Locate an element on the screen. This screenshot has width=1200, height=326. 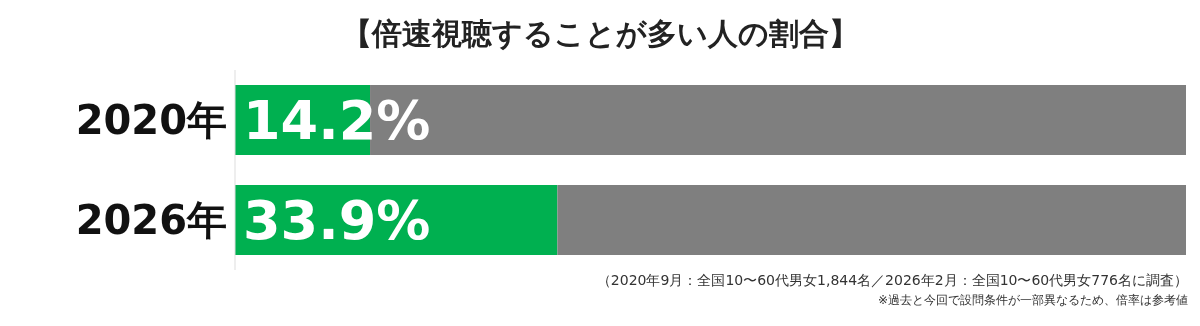
chart-title: 【倍速視聴することが多い人の割合】 is located at coordinates (600, 34).